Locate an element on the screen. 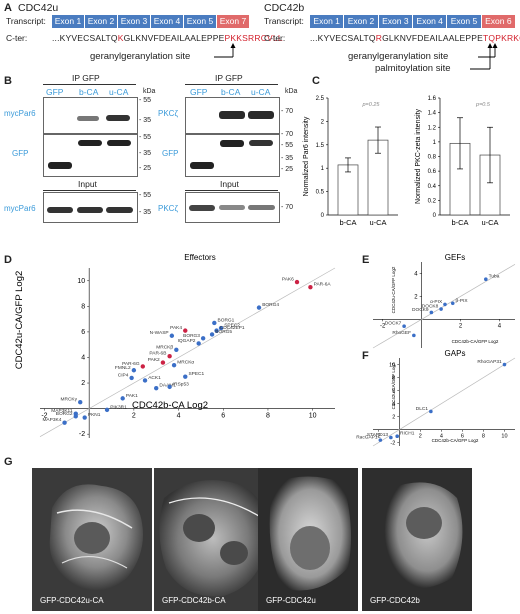 This screenshot has height=614, width=520. y-tick-label: 1 is located at coordinates (435, 143).